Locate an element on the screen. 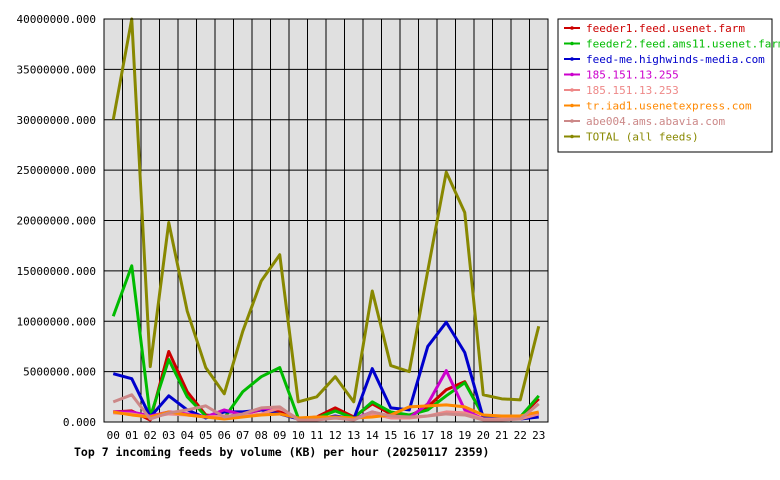 This screenshot has width=780, height=480. x-tick-label: 01 is located at coordinates (131, 435).